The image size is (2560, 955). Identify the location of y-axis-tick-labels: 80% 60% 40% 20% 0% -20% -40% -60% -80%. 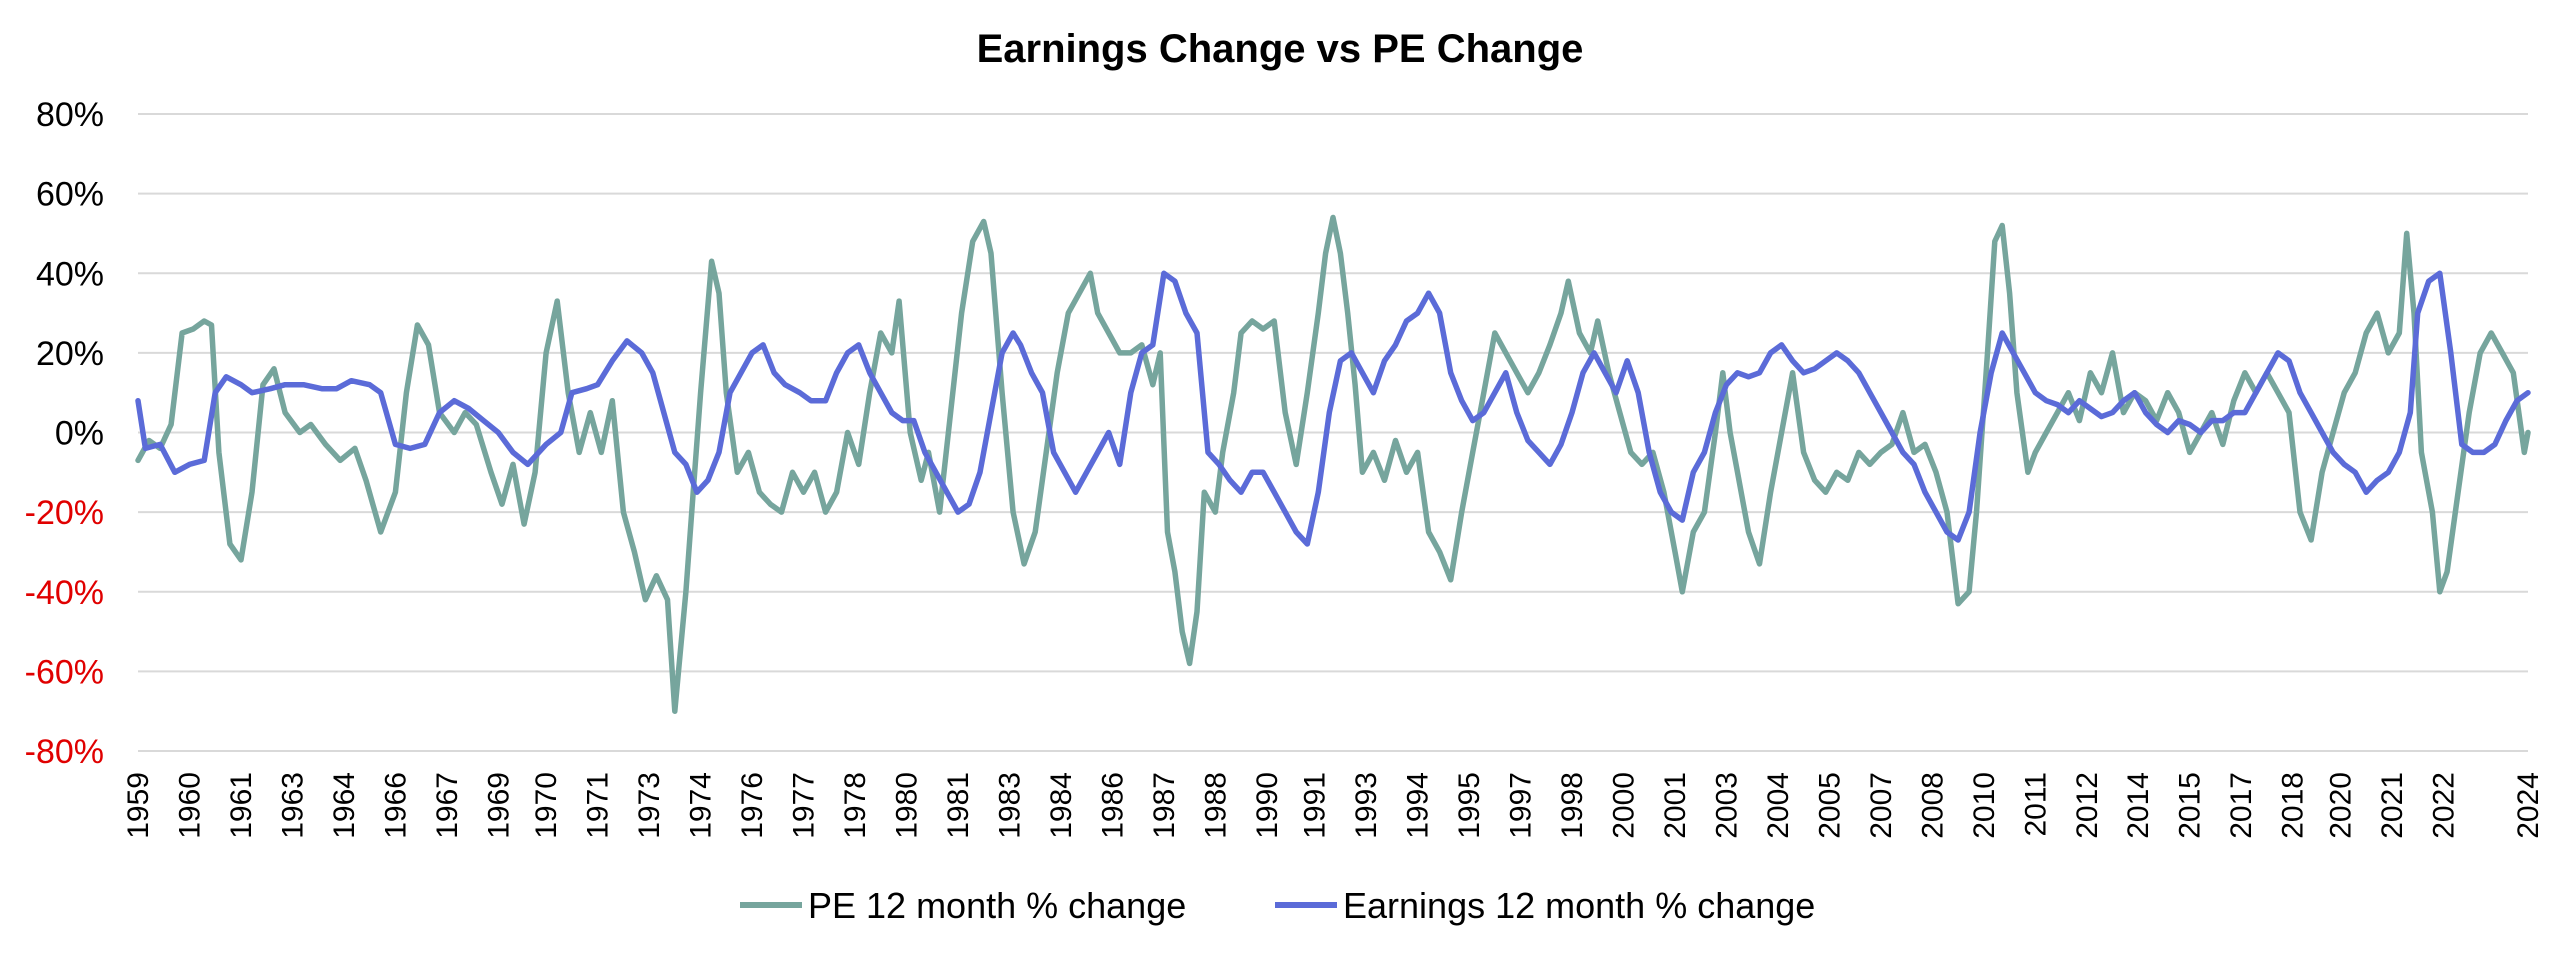
(64, 433).